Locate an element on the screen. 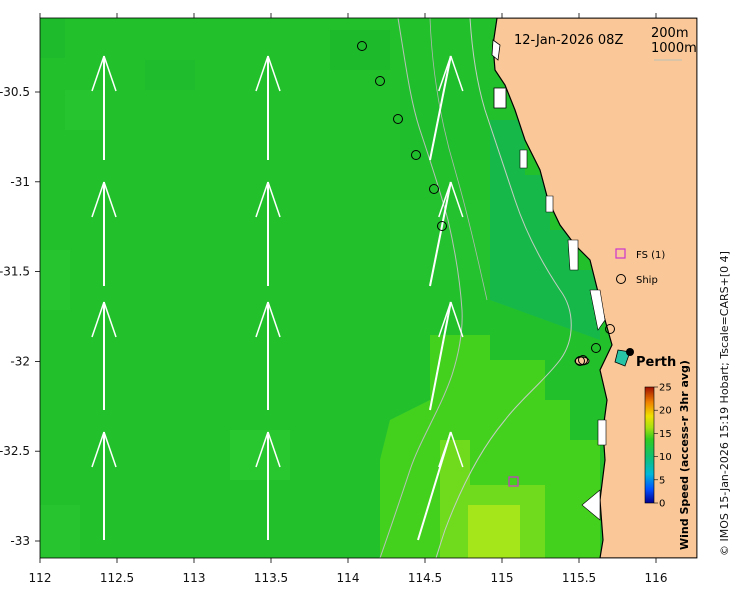  legend-fs-label: FS (1) is located at coordinates (650, 255).